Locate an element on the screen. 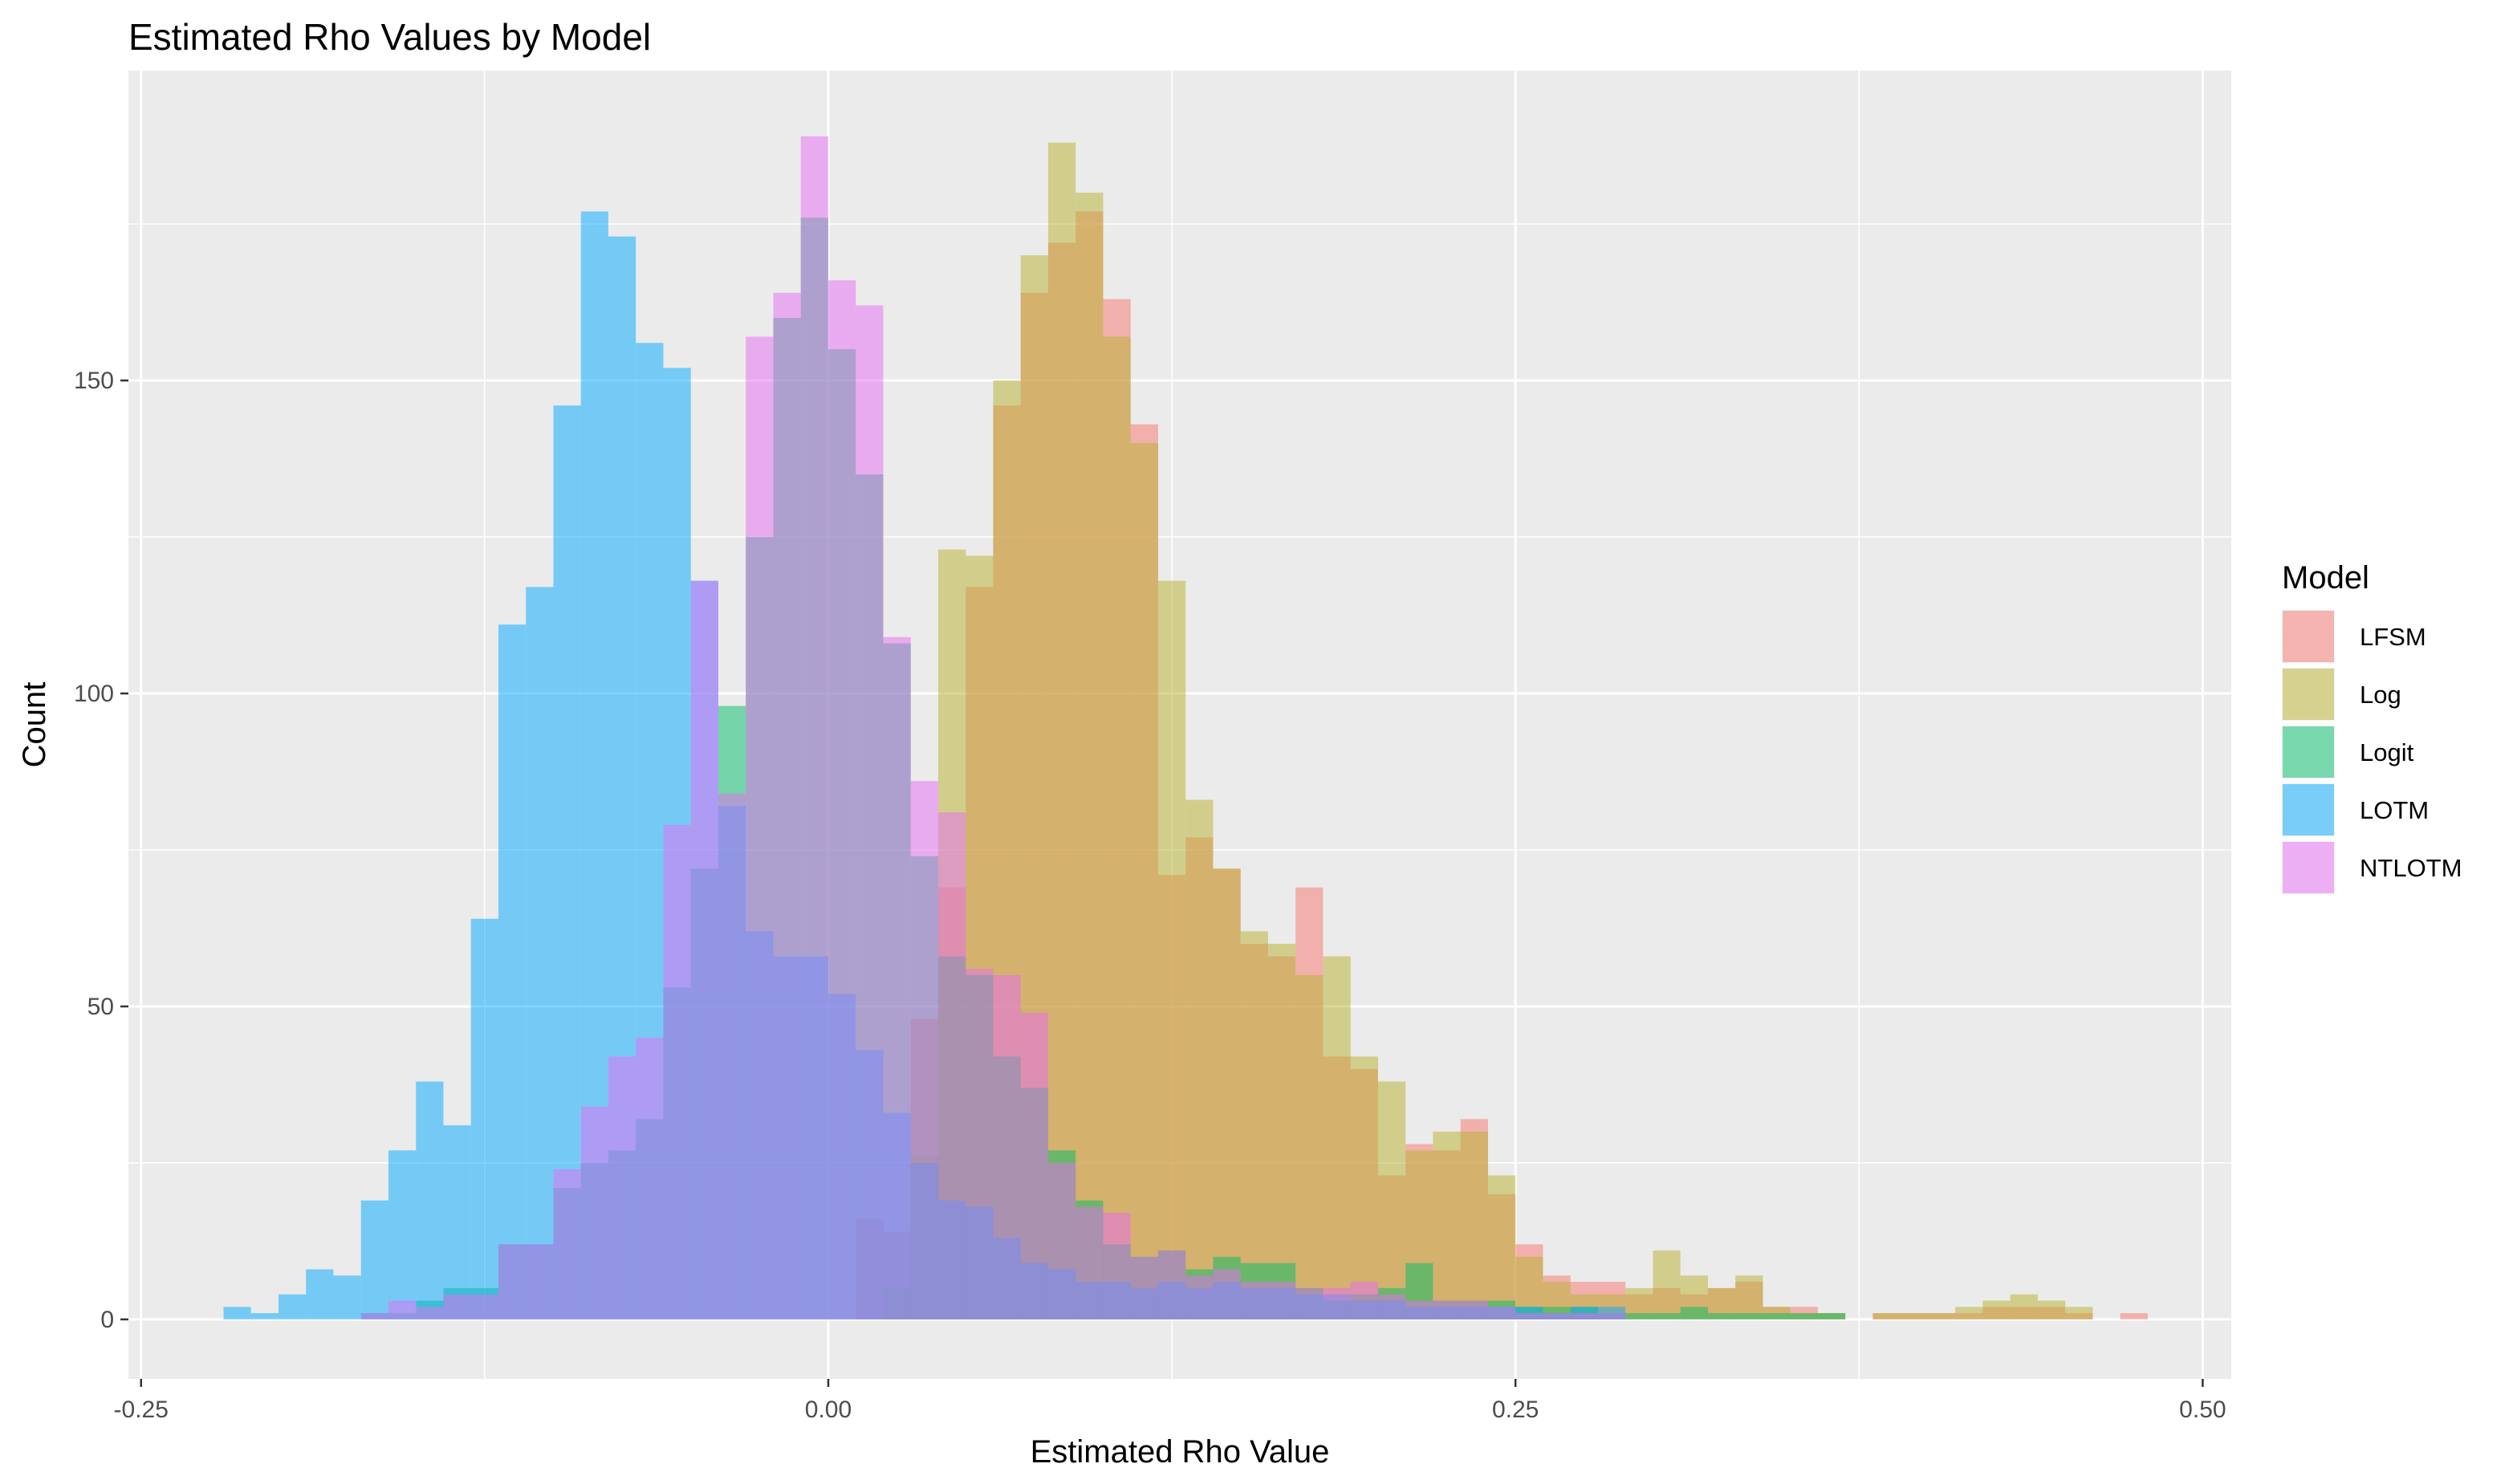  legend-items: LFSM Log Logit LOTM NTLOTM is located at coordinates (2372, 752).